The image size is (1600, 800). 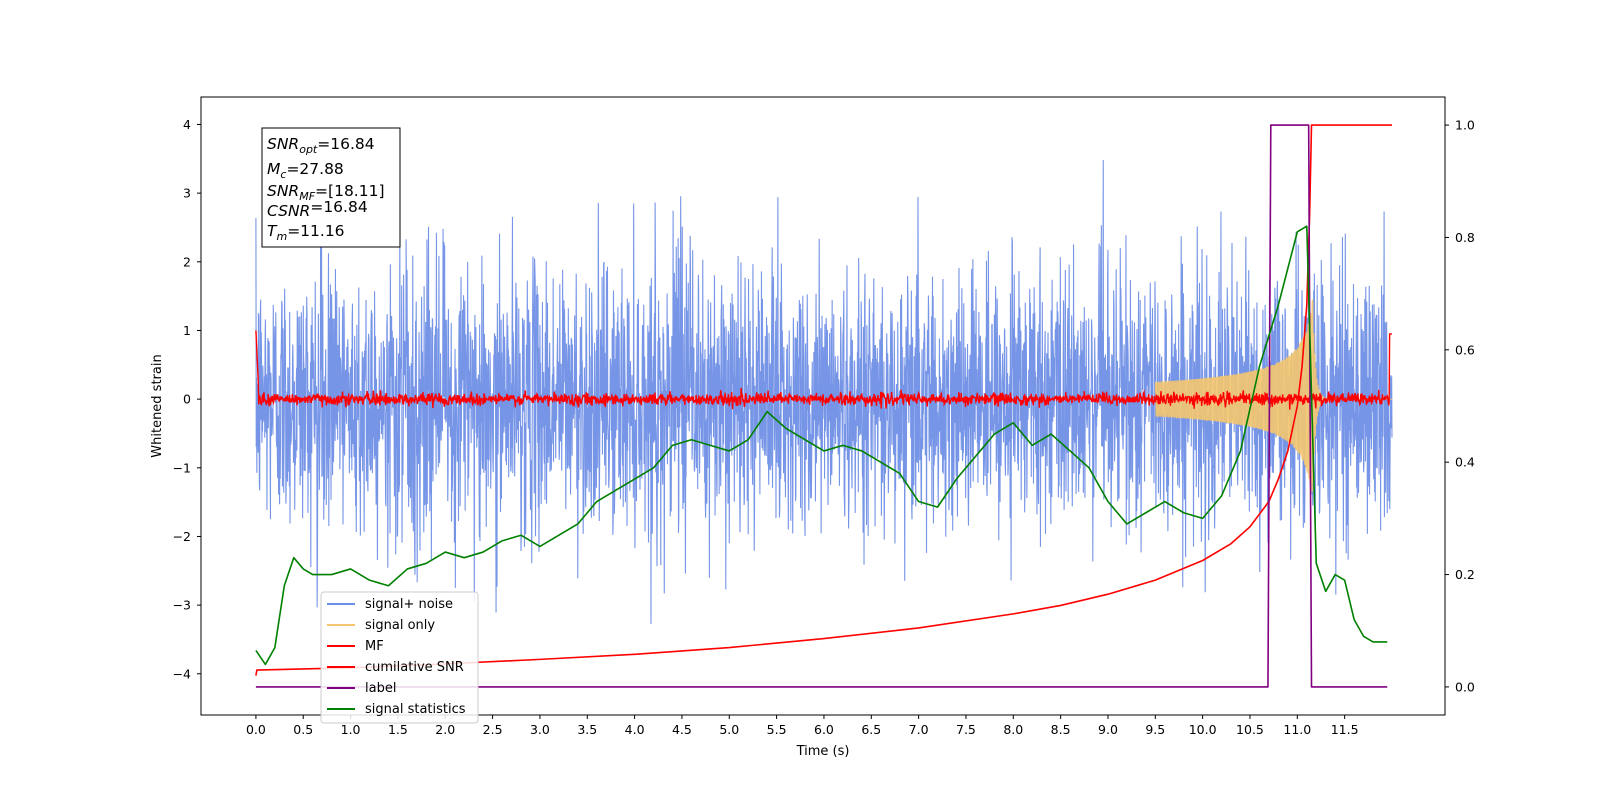 What do you see at coordinates (415, 709) in the screenshot?
I see `legend-label: signal statistics` at bounding box center [415, 709].